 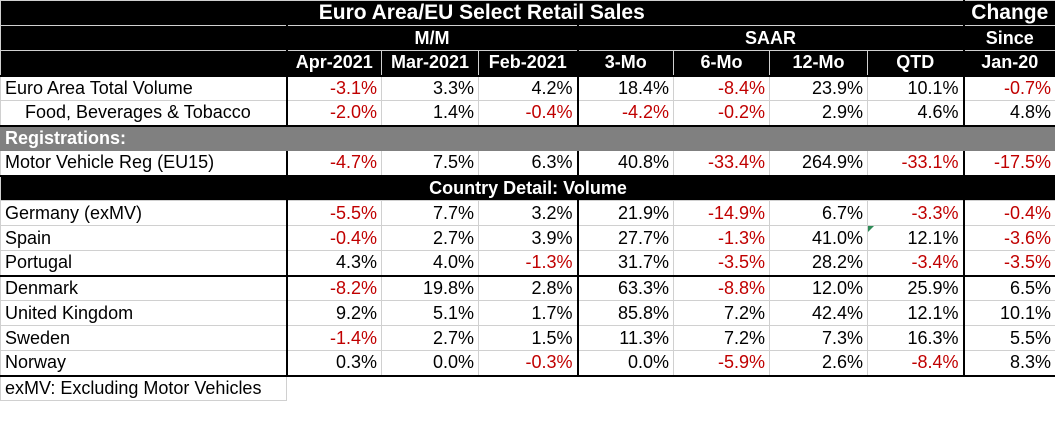 What do you see at coordinates (430, 163) in the screenshot?
I see `value-cell: 7.5%` at bounding box center [430, 163].